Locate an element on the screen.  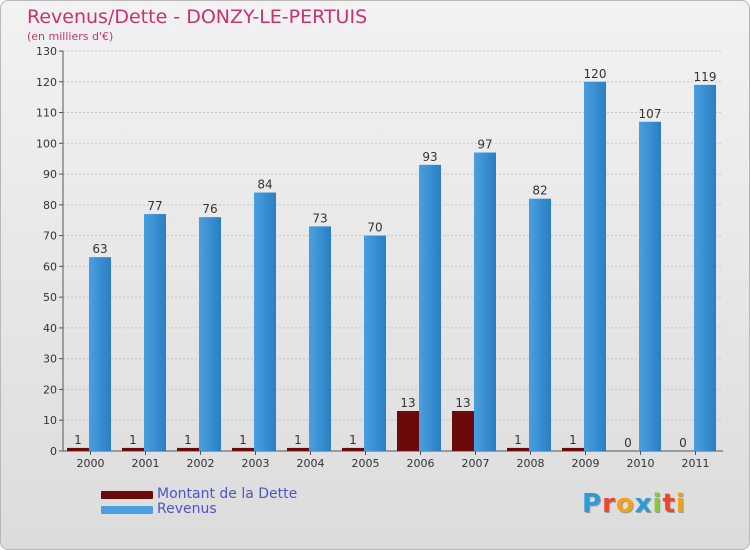
logo-letter: r is located at coordinates (609, 504).